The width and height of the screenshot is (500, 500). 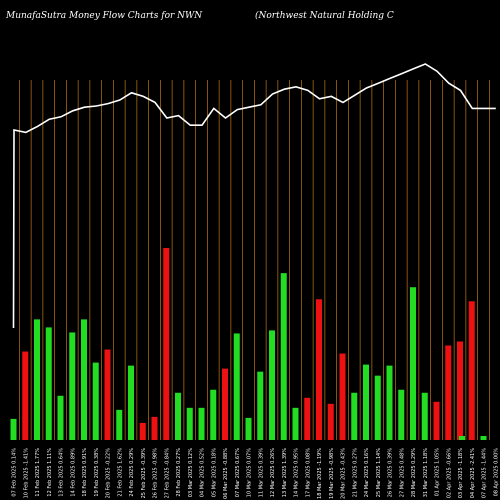 I want to click on x-tick-label: 11 Mar 2025 0.39%, so click(x=261, y=472).